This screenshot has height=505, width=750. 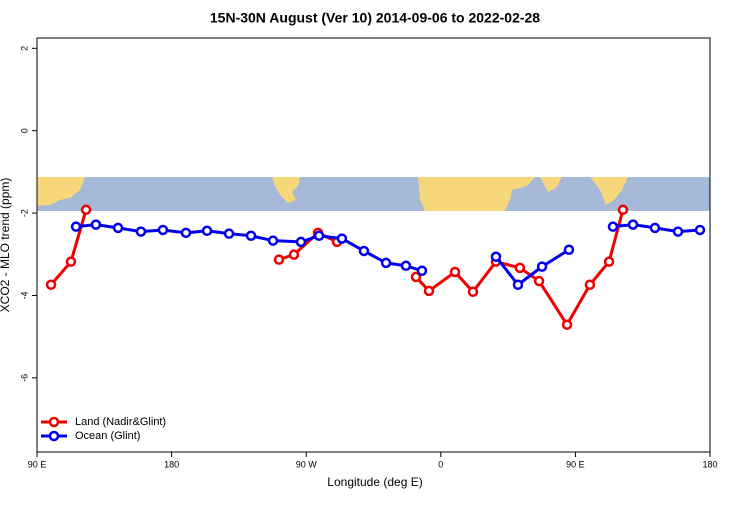 What do you see at coordinates (107, 436) in the screenshot?
I see `legend-label: Ocean (Glint)` at bounding box center [107, 436].